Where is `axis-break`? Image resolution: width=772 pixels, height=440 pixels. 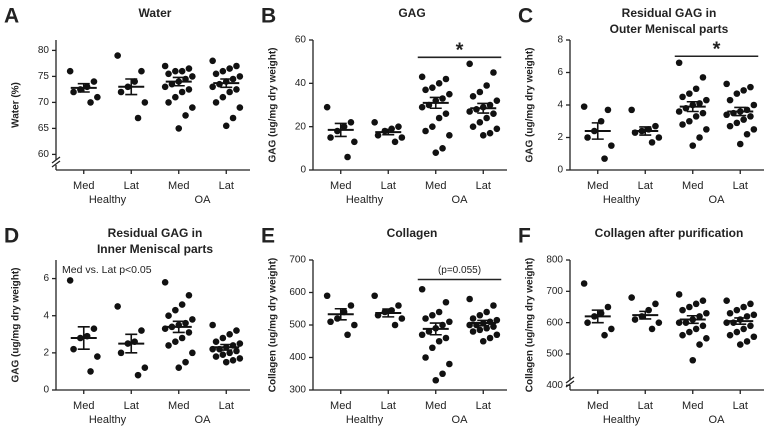 axis-break is located at coordinates (570, 380).